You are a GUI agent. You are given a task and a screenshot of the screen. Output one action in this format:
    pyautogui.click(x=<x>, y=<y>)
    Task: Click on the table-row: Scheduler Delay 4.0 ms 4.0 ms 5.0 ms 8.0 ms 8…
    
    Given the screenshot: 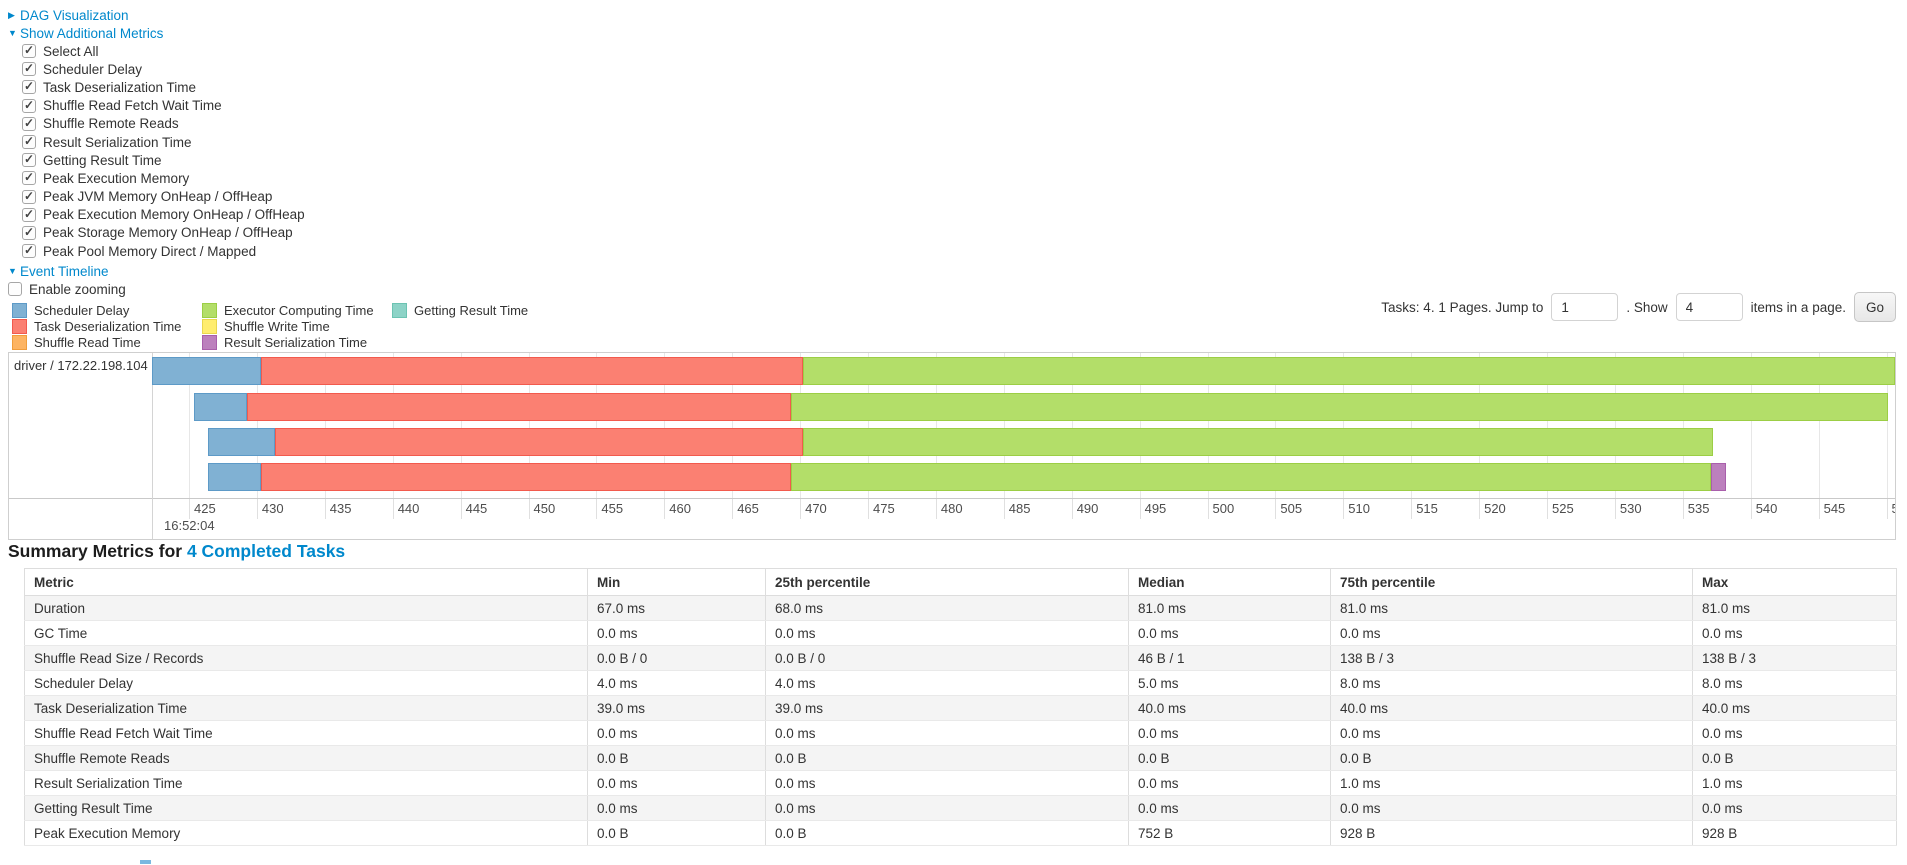 What is the action you would take?
    pyautogui.click(x=960, y=683)
    